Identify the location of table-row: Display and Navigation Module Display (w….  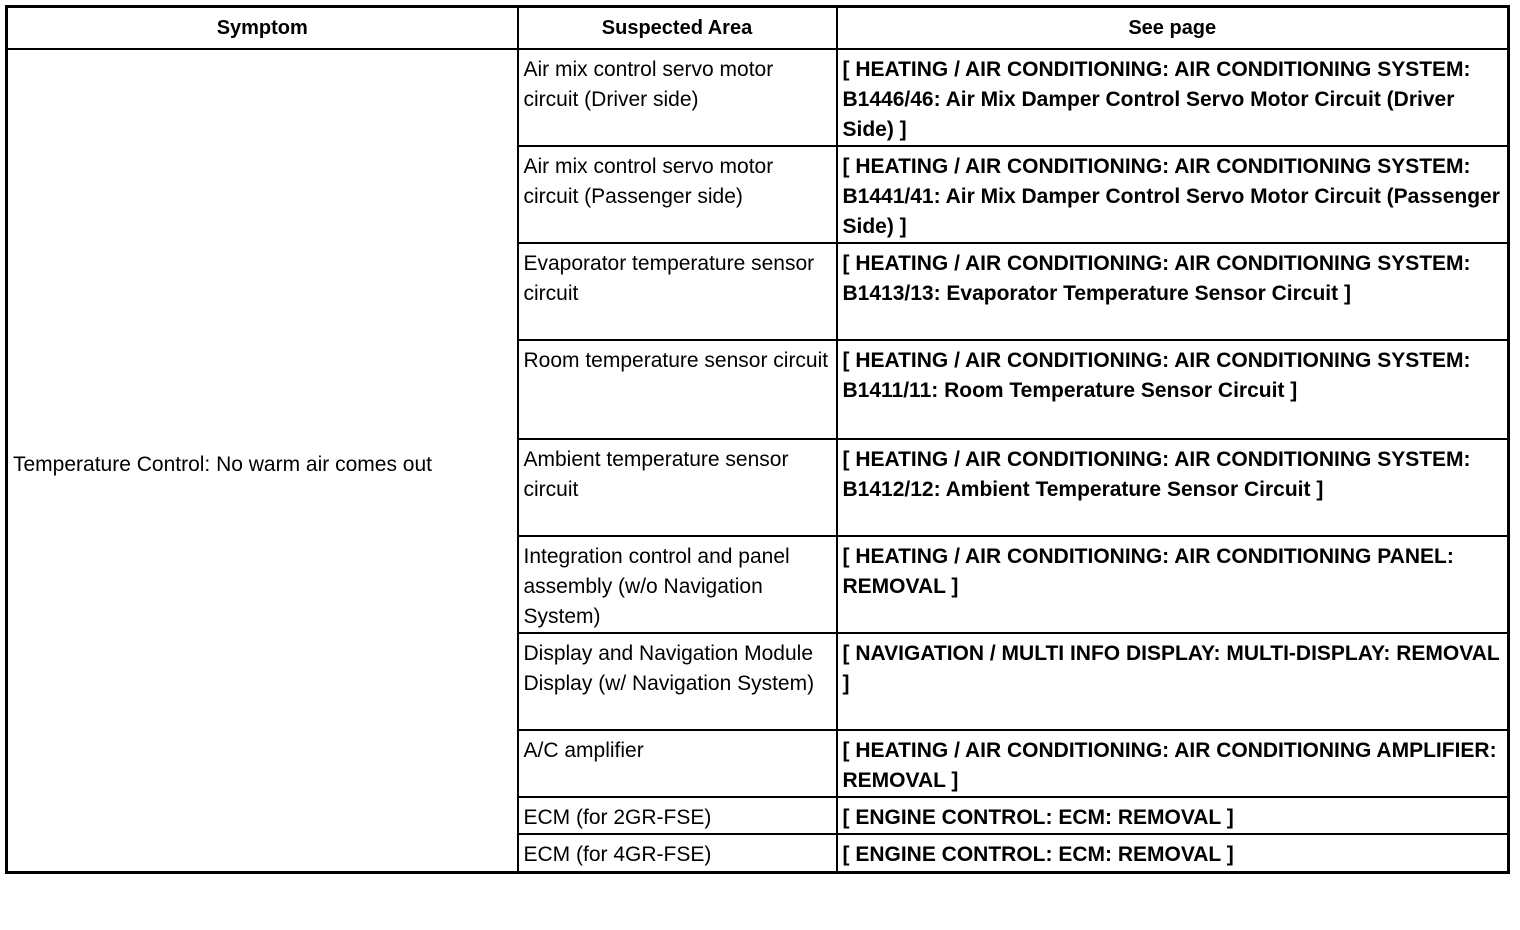
(758, 681).